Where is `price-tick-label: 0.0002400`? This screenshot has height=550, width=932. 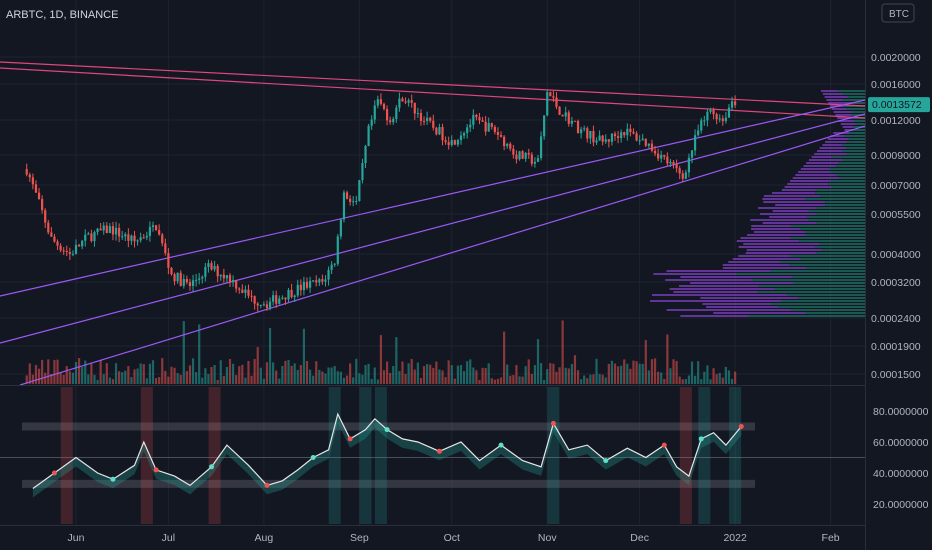 price-tick-label: 0.0002400 is located at coordinates (896, 319).